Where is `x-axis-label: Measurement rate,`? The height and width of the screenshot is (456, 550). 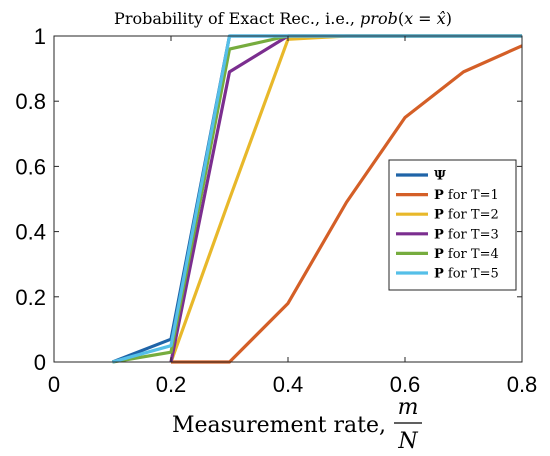
x-axis-label: Measurement rate, is located at coordinates (279, 425).